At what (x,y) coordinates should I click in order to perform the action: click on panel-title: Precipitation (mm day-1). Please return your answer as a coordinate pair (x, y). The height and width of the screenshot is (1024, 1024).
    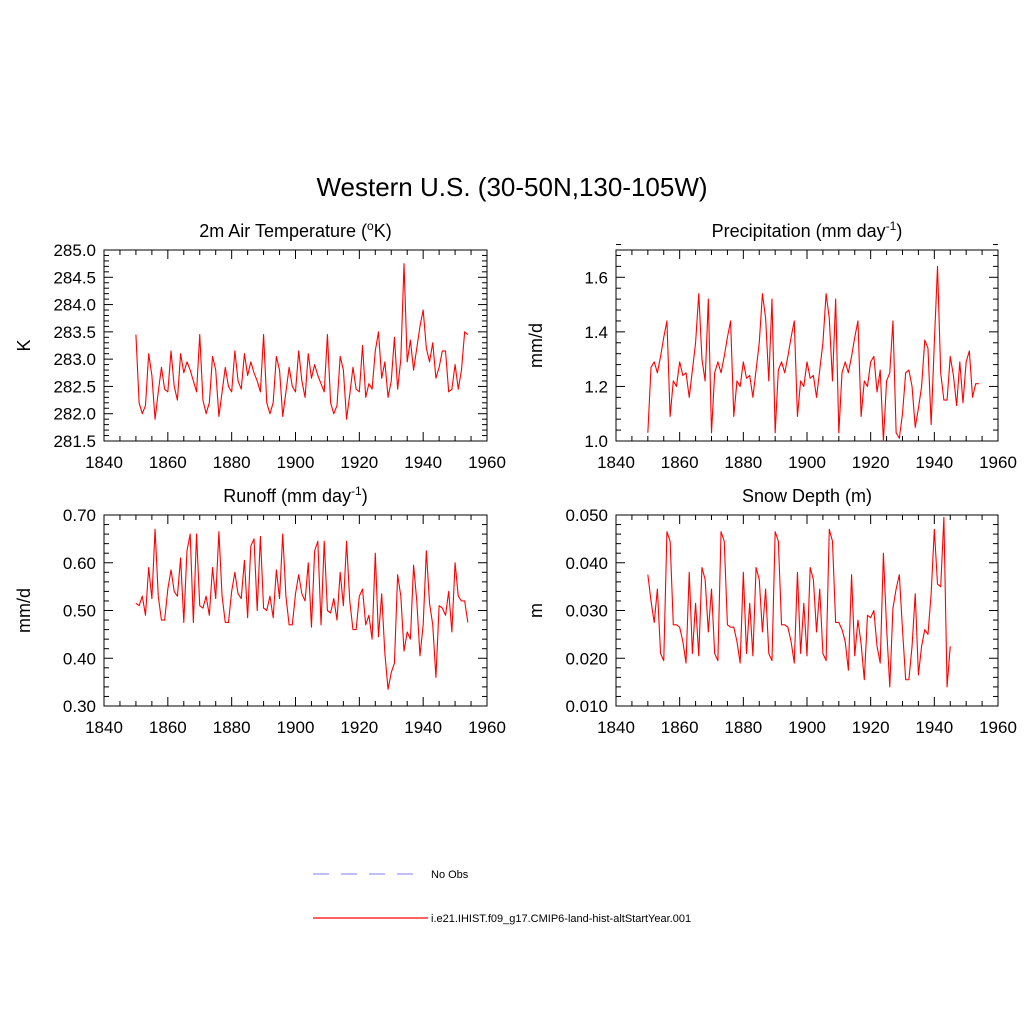
    Looking at the image, I should click on (807, 230).